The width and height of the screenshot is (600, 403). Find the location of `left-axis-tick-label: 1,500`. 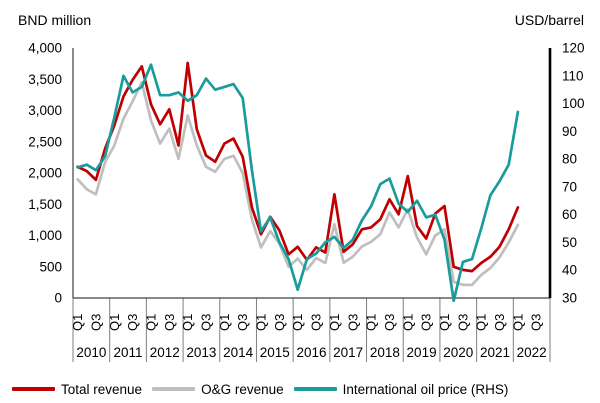

left-axis-tick-label: 1,500 is located at coordinates (45, 204).